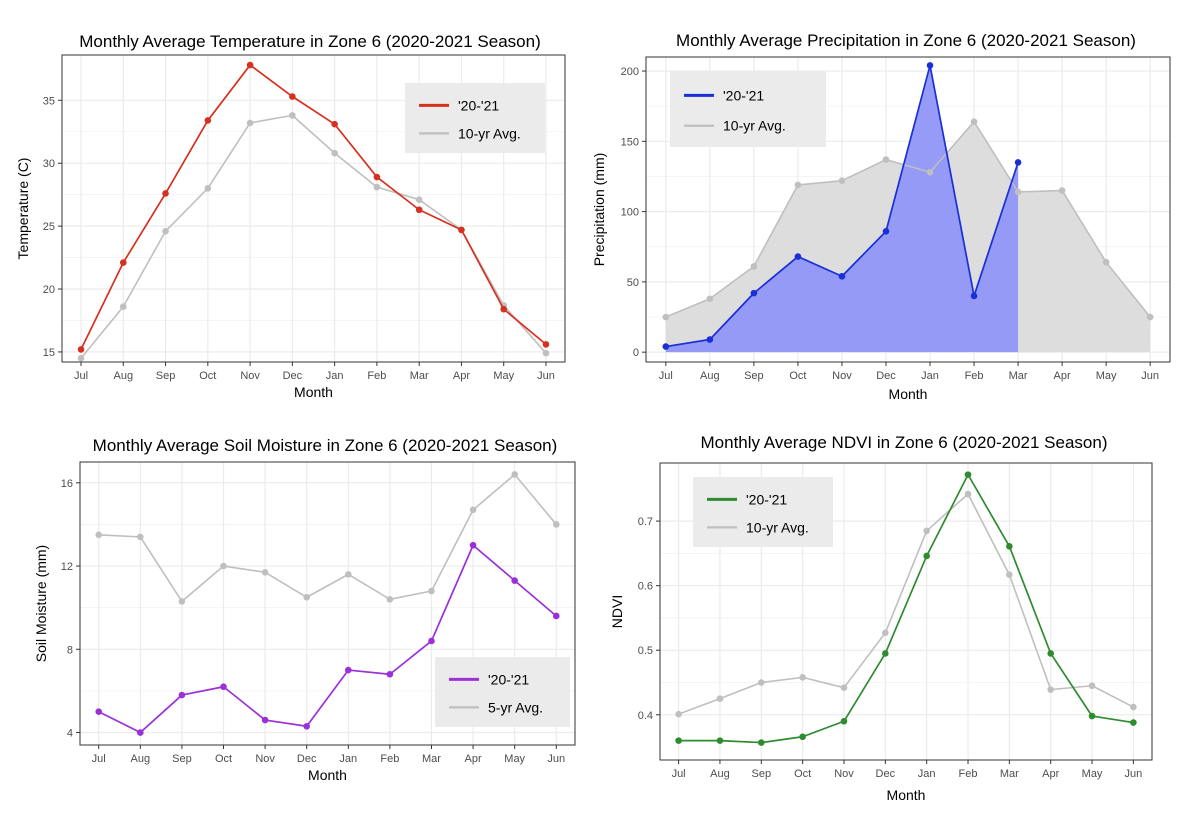 The image size is (1200, 836). I want to click on y-tick-label: 8, so click(70, 650).